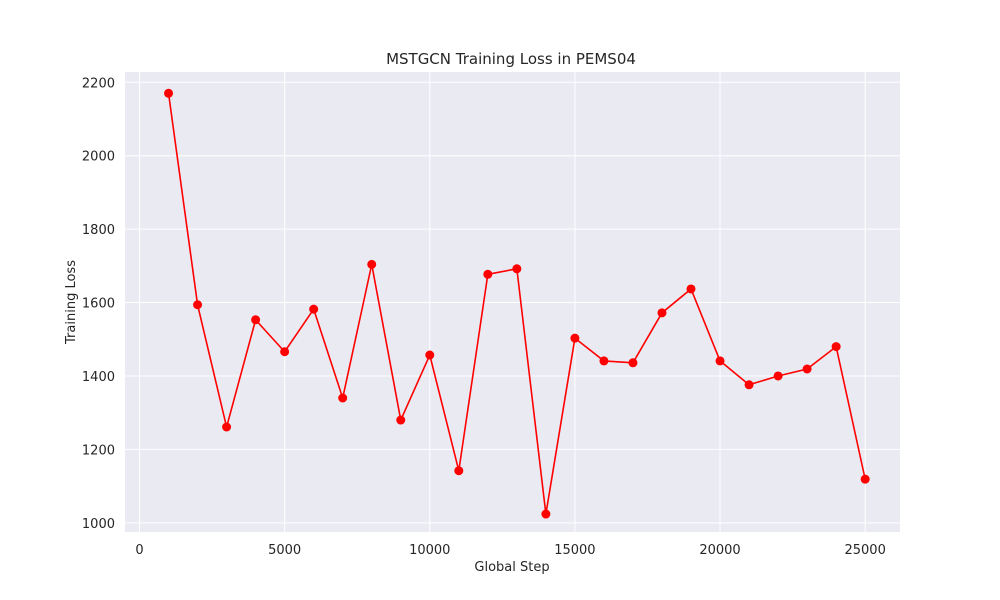 Image resolution: width=1000 pixels, height=600 pixels. Describe the element at coordinates (139, 550) in the screenshot. I see `x-tick-label: 0` at that location.